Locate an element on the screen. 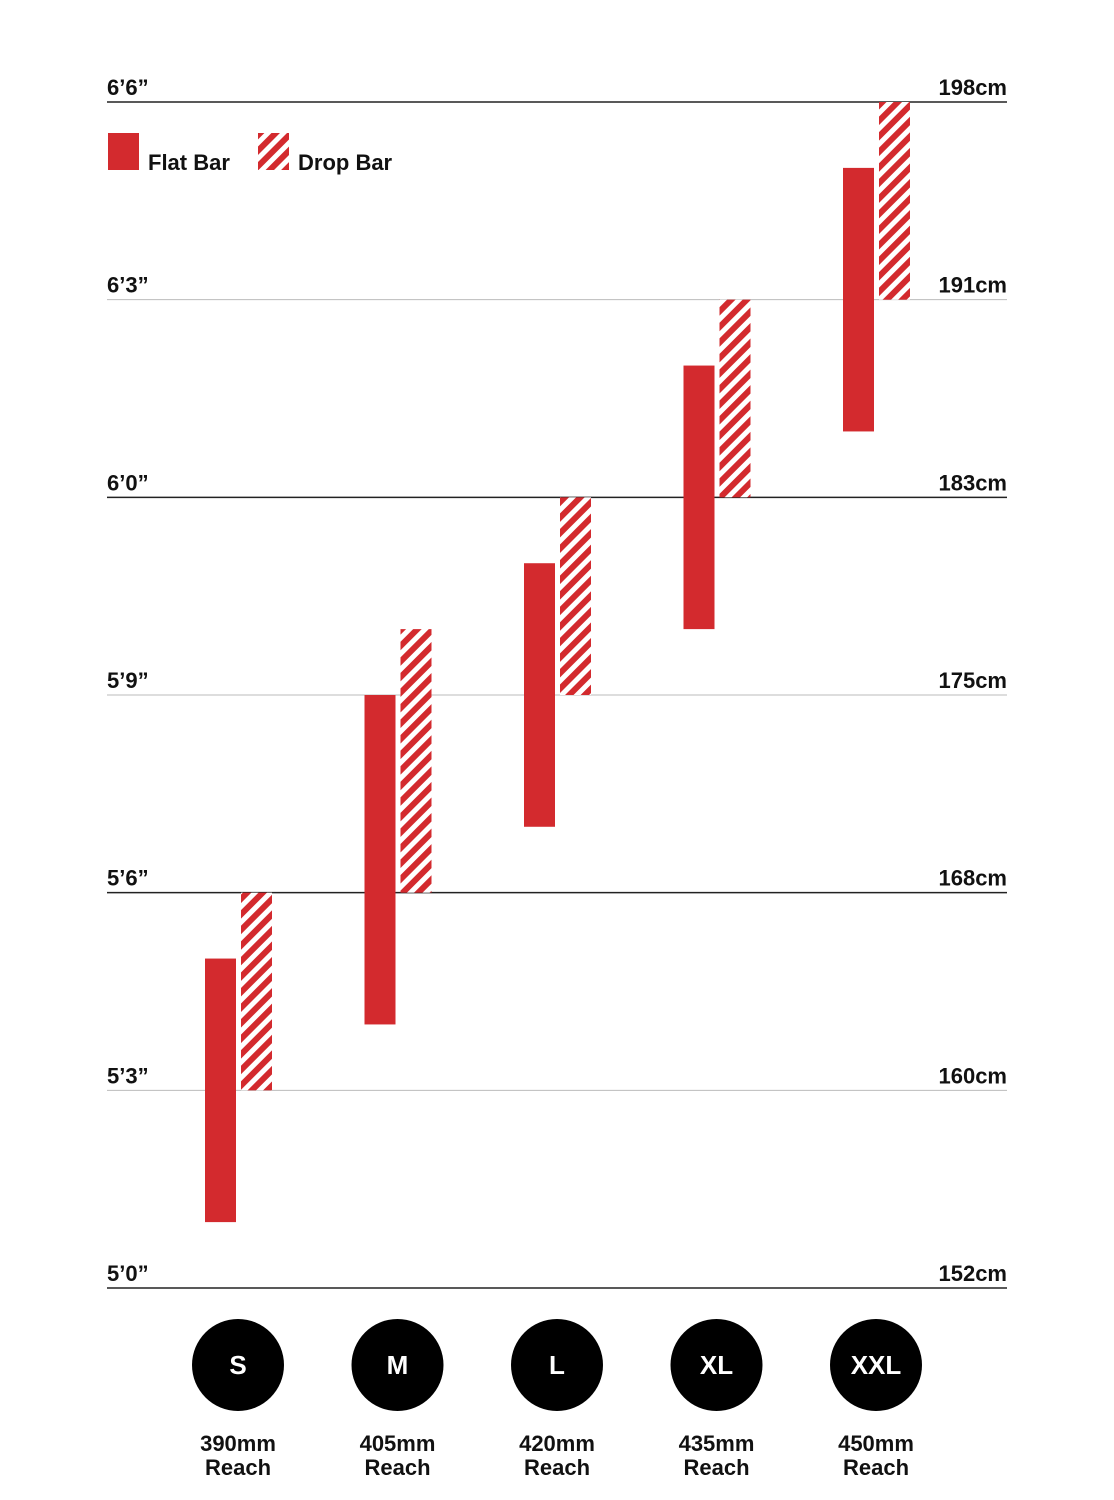 The image size is (1114, 1500). reach-value: 435mm is located at coordinates (717, 1443).